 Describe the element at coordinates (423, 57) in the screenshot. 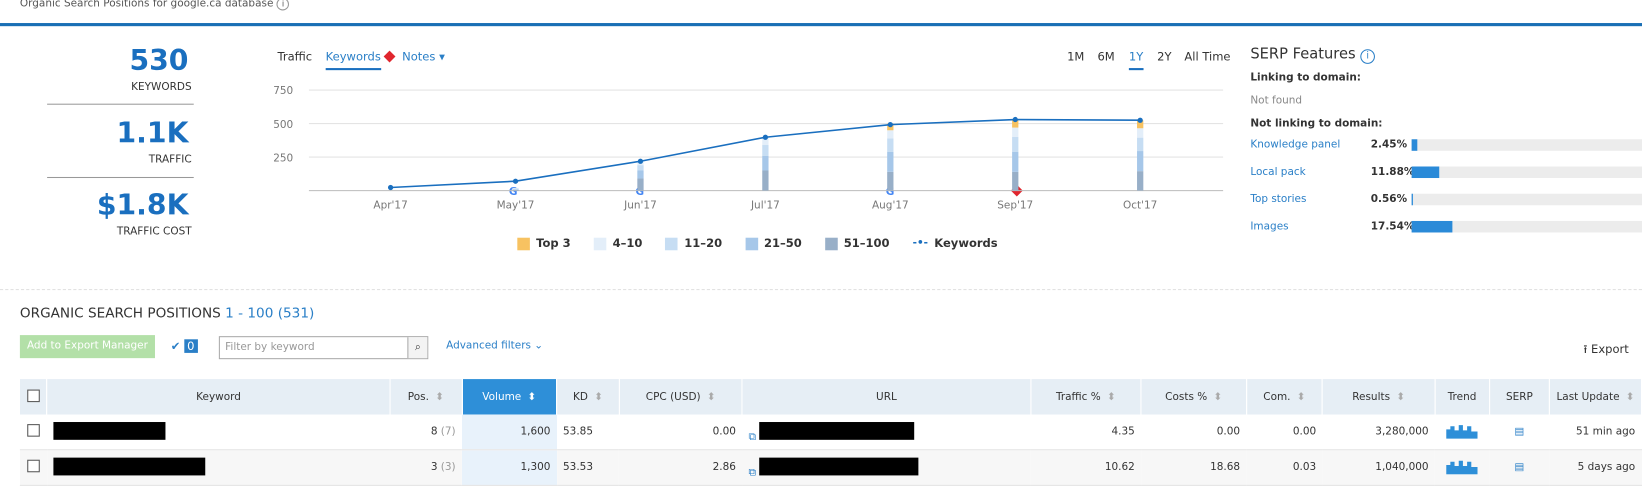

I see `tab: Notes ▾` at that location.